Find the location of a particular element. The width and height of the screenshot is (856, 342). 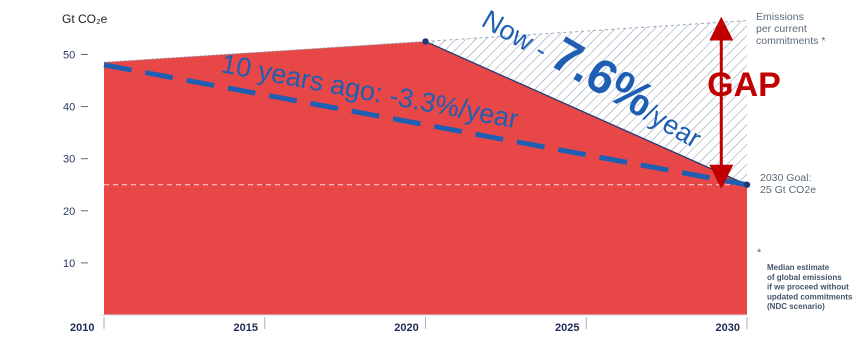

x-tick-label-2020: 2020 is located at coordinates (406, 328).